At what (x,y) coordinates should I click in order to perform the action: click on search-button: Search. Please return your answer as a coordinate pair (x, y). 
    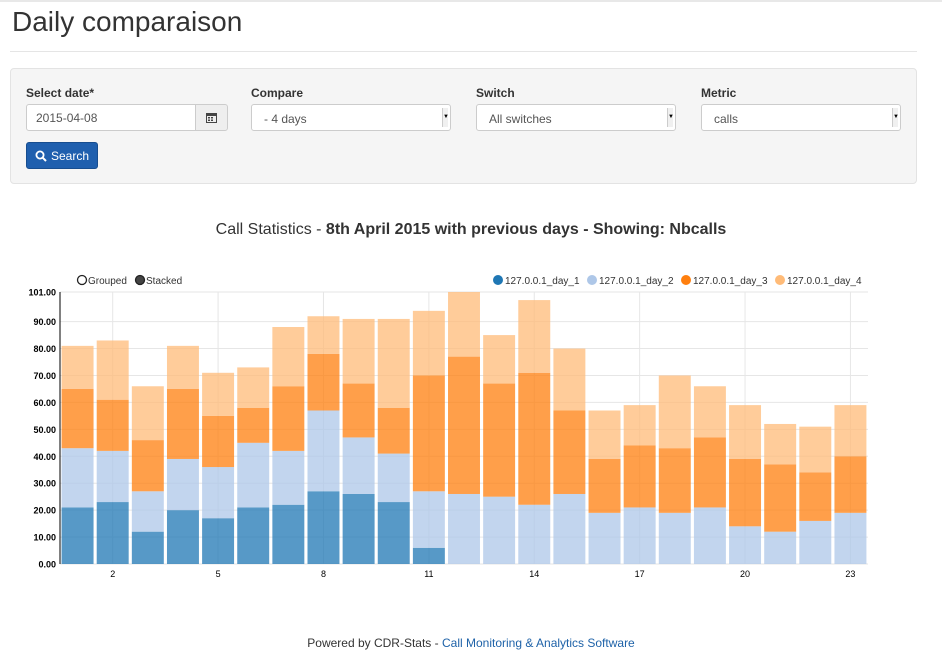
    Looking at the image, I should click on (62, 155).